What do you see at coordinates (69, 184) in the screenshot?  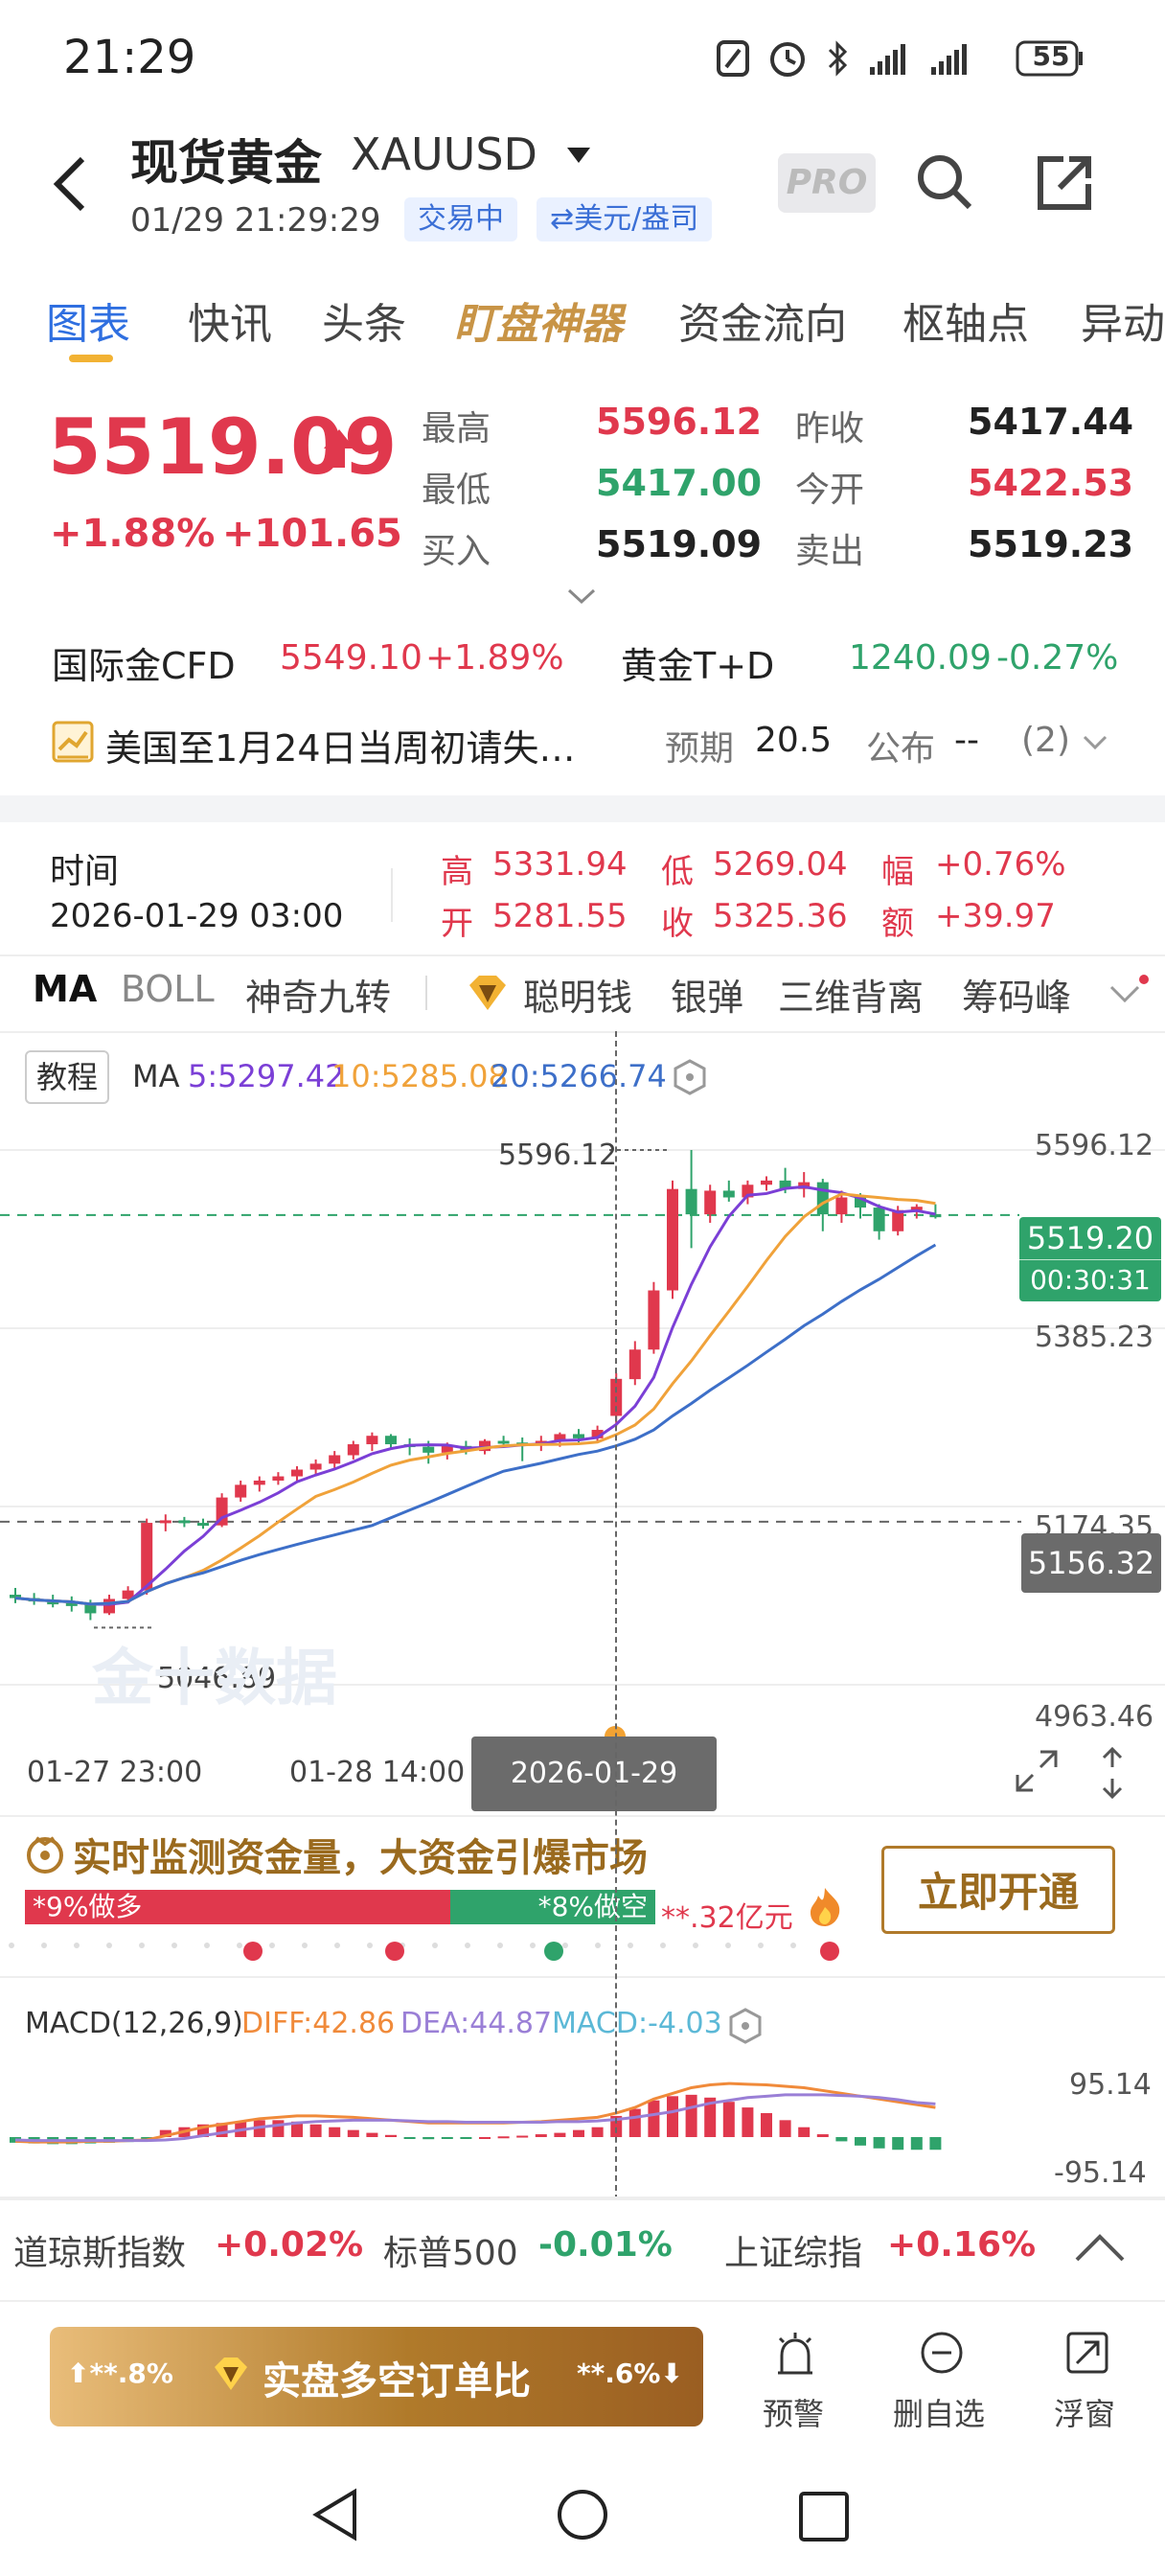 I see `back-icon` at bounding box center [69, 184].